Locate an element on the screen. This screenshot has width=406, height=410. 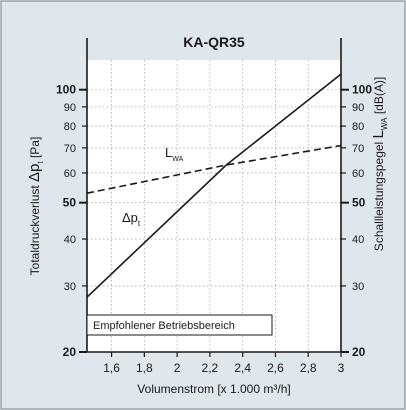
label-pressure-loss: Δpt is located at coordinates (131, 219).